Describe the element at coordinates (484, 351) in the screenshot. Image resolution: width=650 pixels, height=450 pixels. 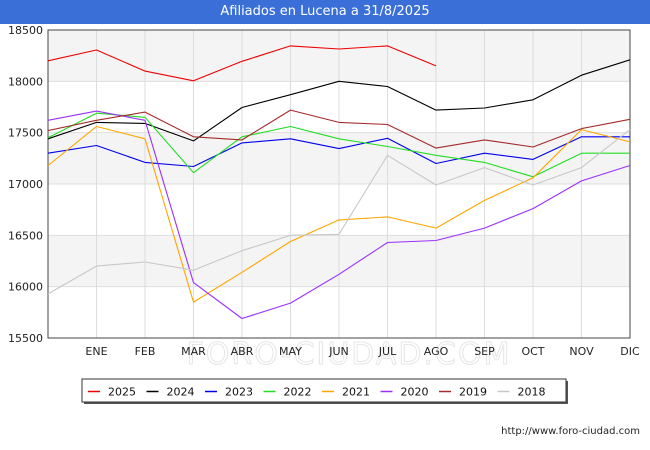
I see `x-tick-label: SEP` at that location.